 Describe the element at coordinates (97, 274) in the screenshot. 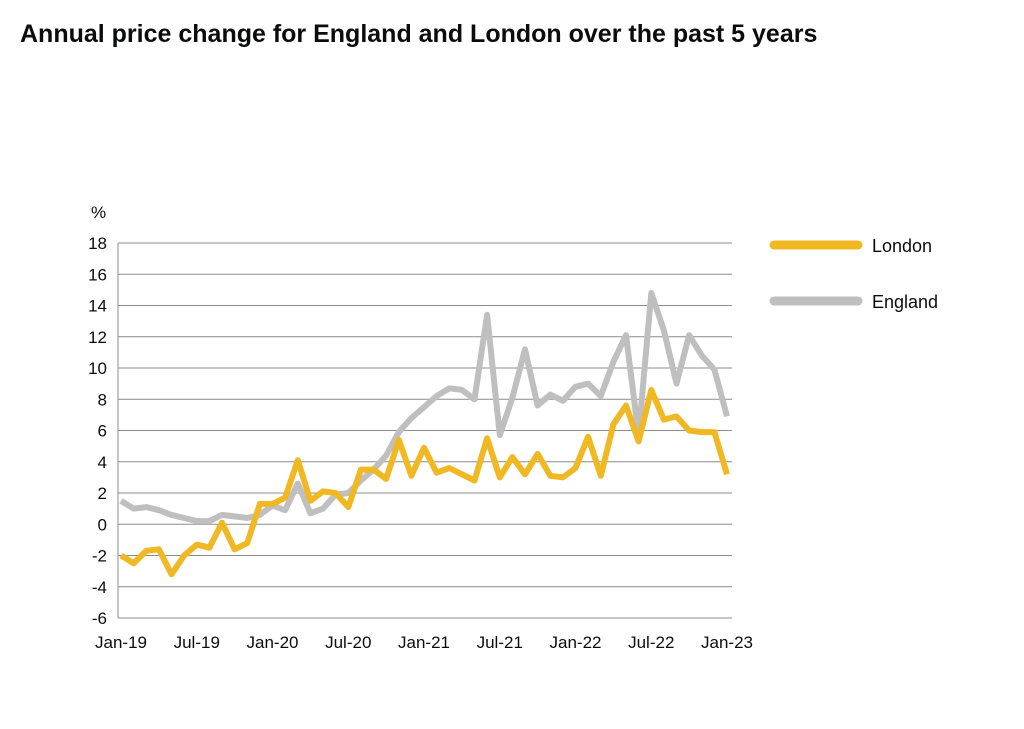

I see `y-tick-label: 16` at that location.